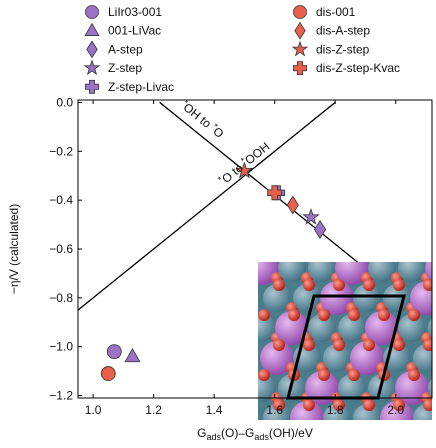 The height and width of the screenshot is (448, 436). What do you see at coordinates (214, 410) in the screenshot?
I see `x-tick-label: 1.4` at bounding box center [214, 410].